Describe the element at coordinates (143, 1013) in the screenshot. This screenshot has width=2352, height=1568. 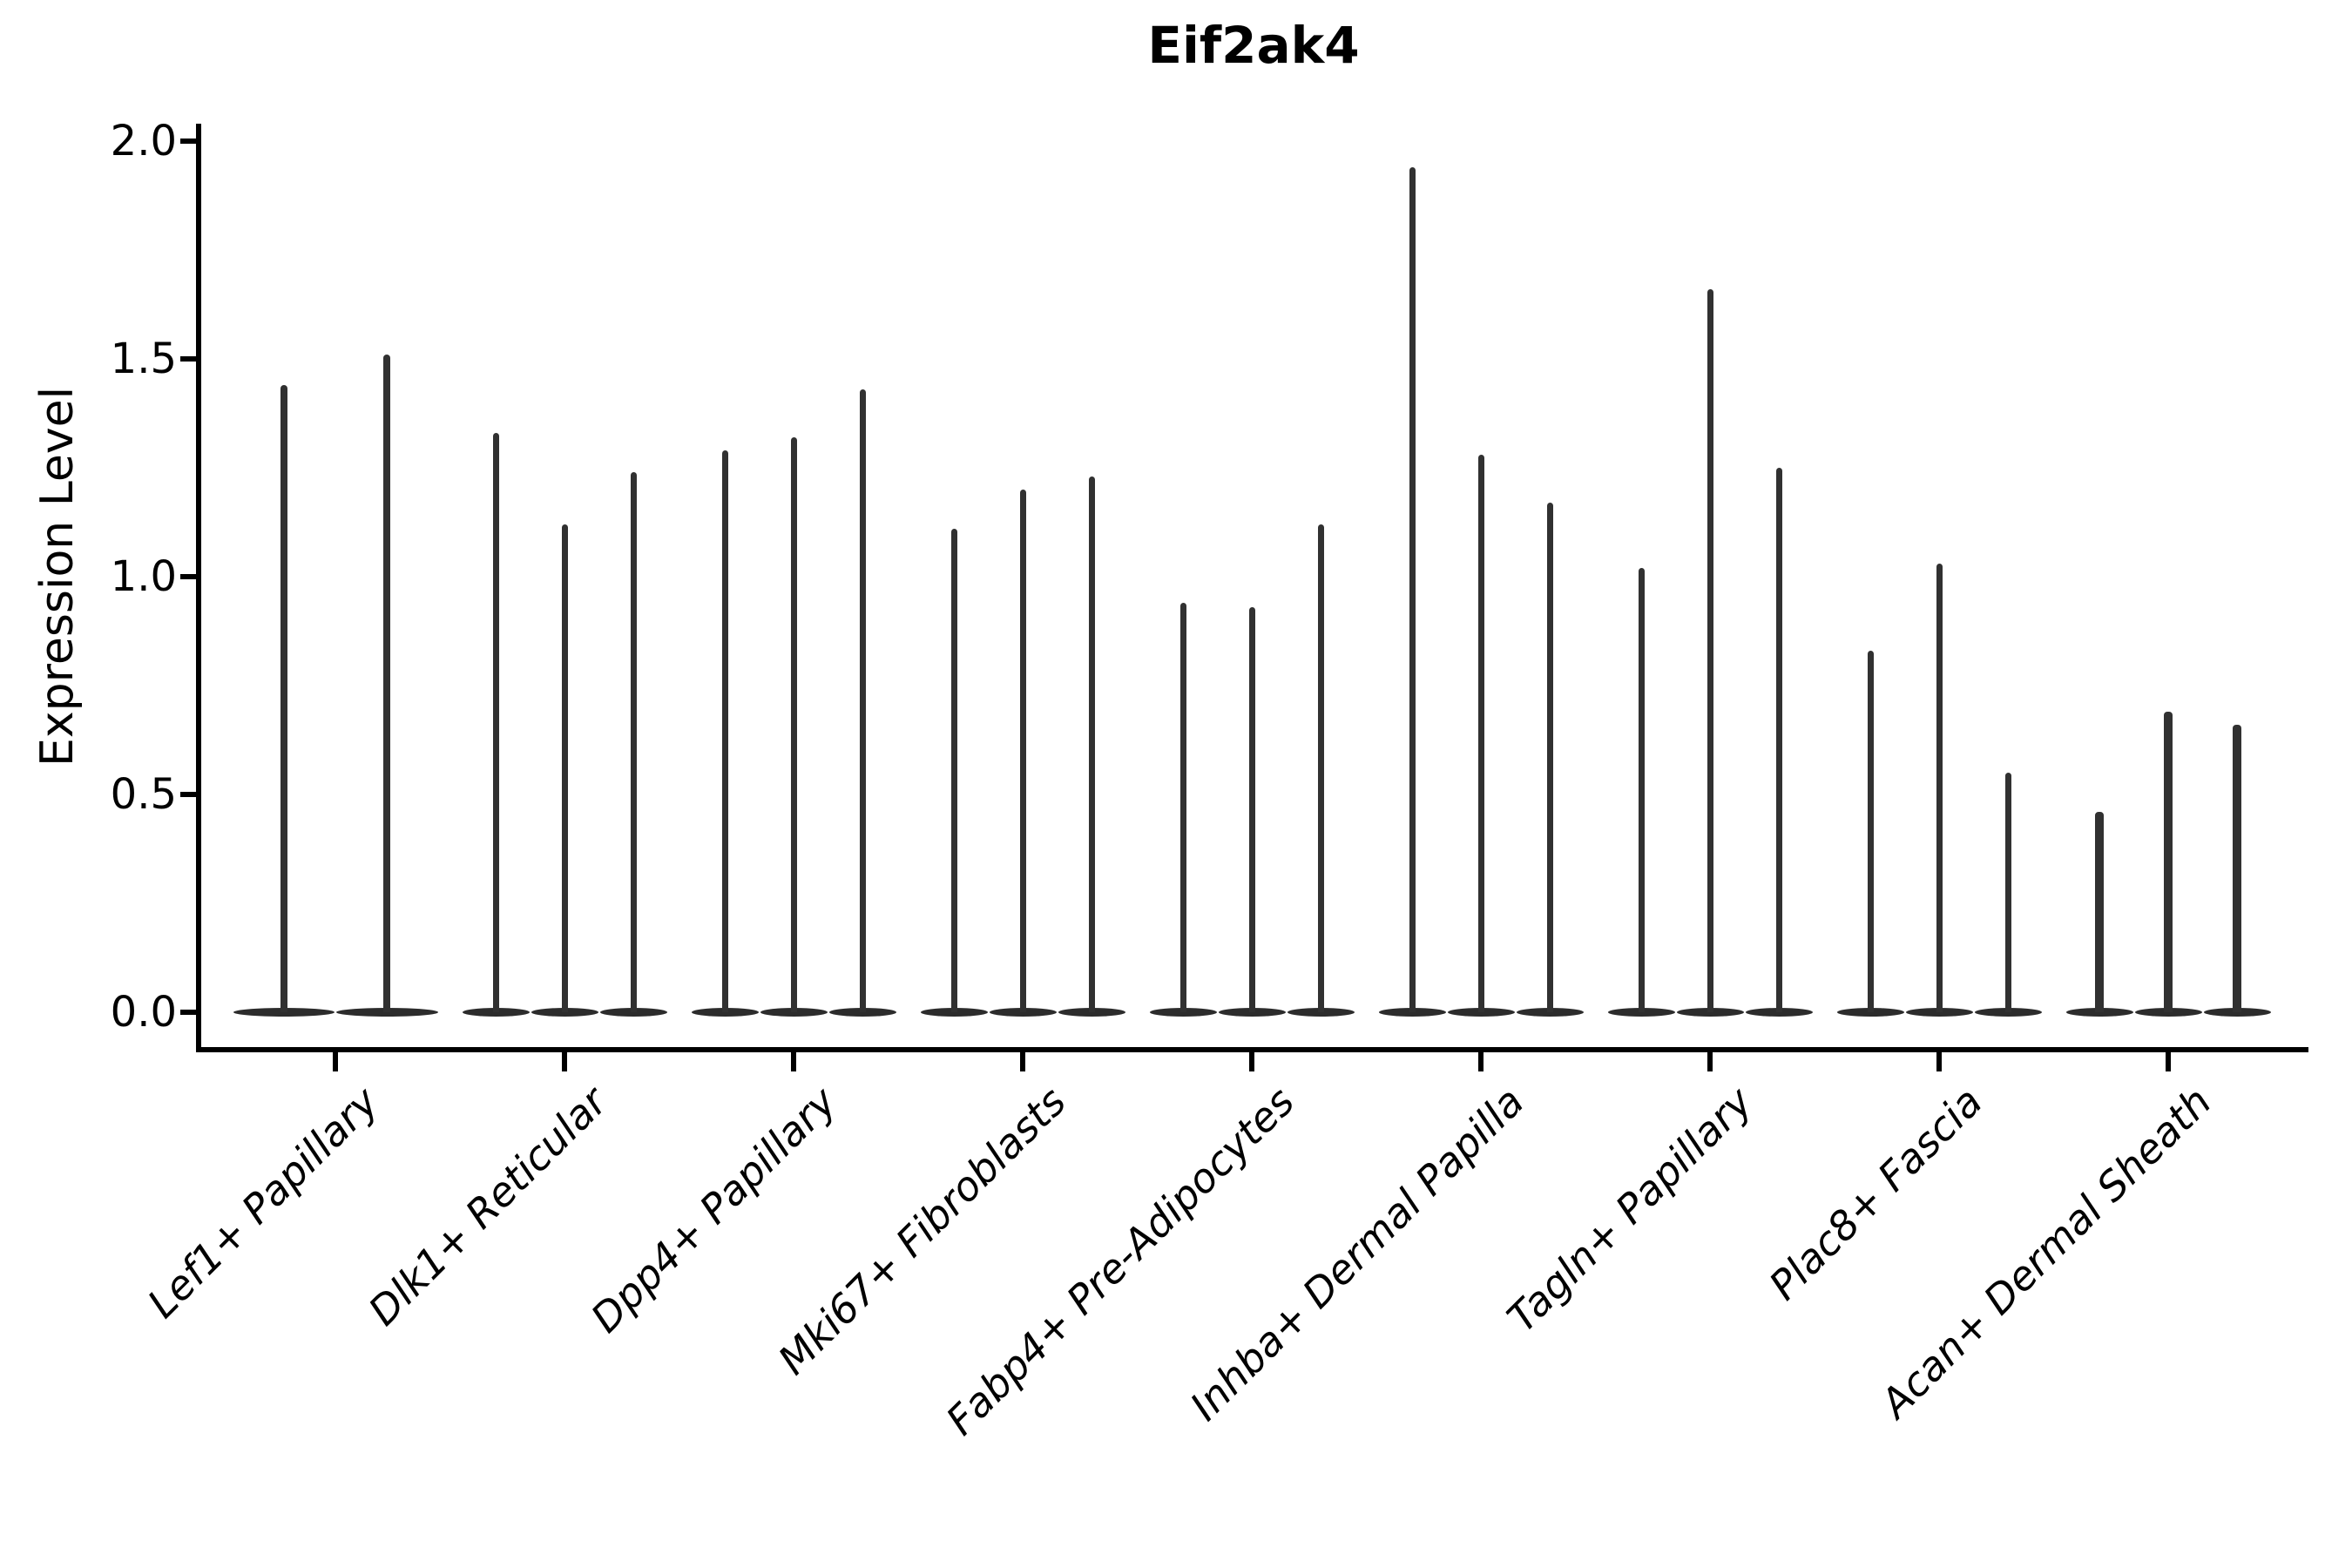
I see `y-tick-label: 0.0` at that location.